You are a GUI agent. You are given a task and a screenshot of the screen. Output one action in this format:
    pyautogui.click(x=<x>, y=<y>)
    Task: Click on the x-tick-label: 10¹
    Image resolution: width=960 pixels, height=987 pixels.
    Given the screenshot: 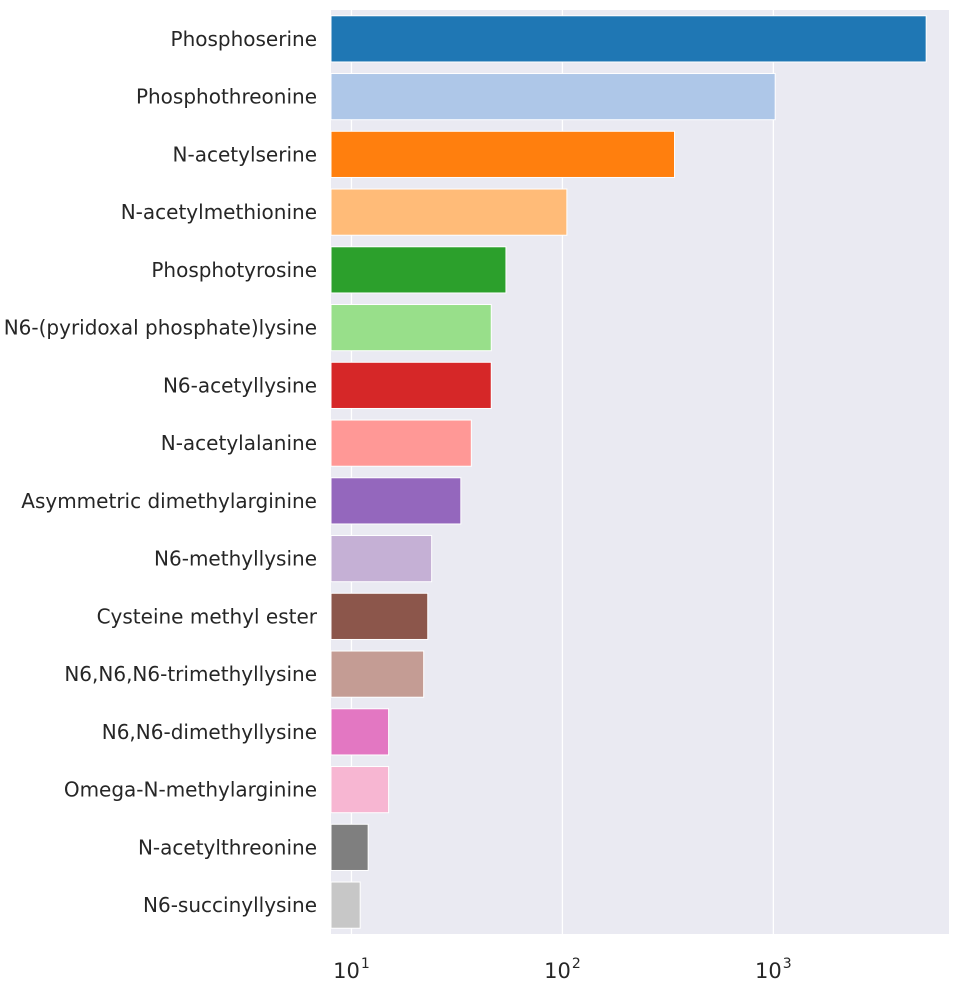 What is the action you would take?
    pyautogui.click(x=351, y=969)
    